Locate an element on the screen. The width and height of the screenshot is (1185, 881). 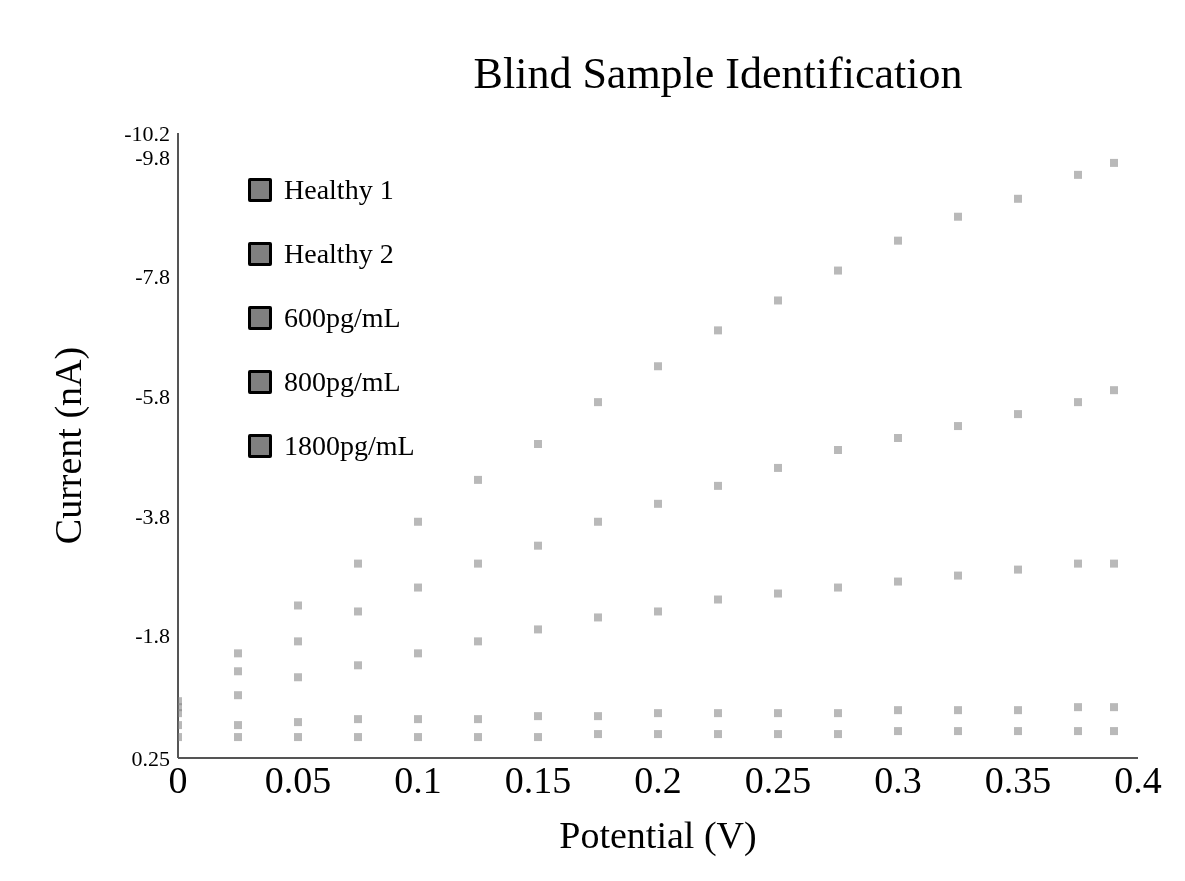
y-tick-label: -1.8 is located at coordinates (152, 636).